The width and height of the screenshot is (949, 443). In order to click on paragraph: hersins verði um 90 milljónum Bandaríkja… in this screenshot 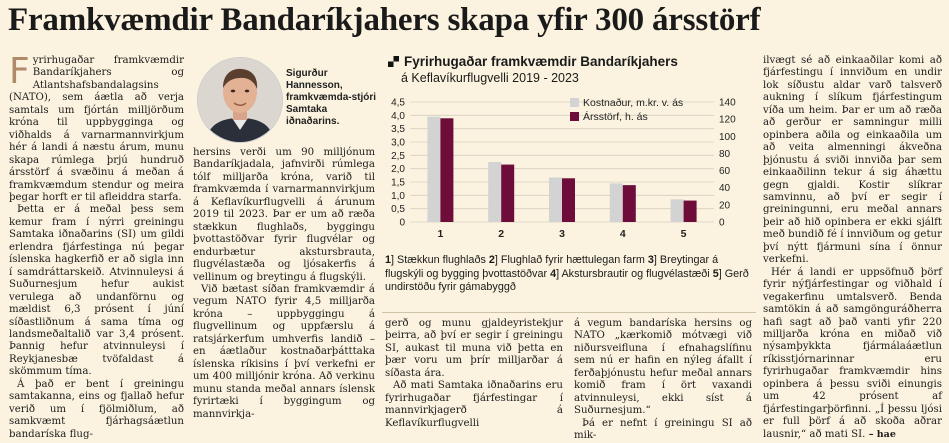, I will do `click(284, 215)`.